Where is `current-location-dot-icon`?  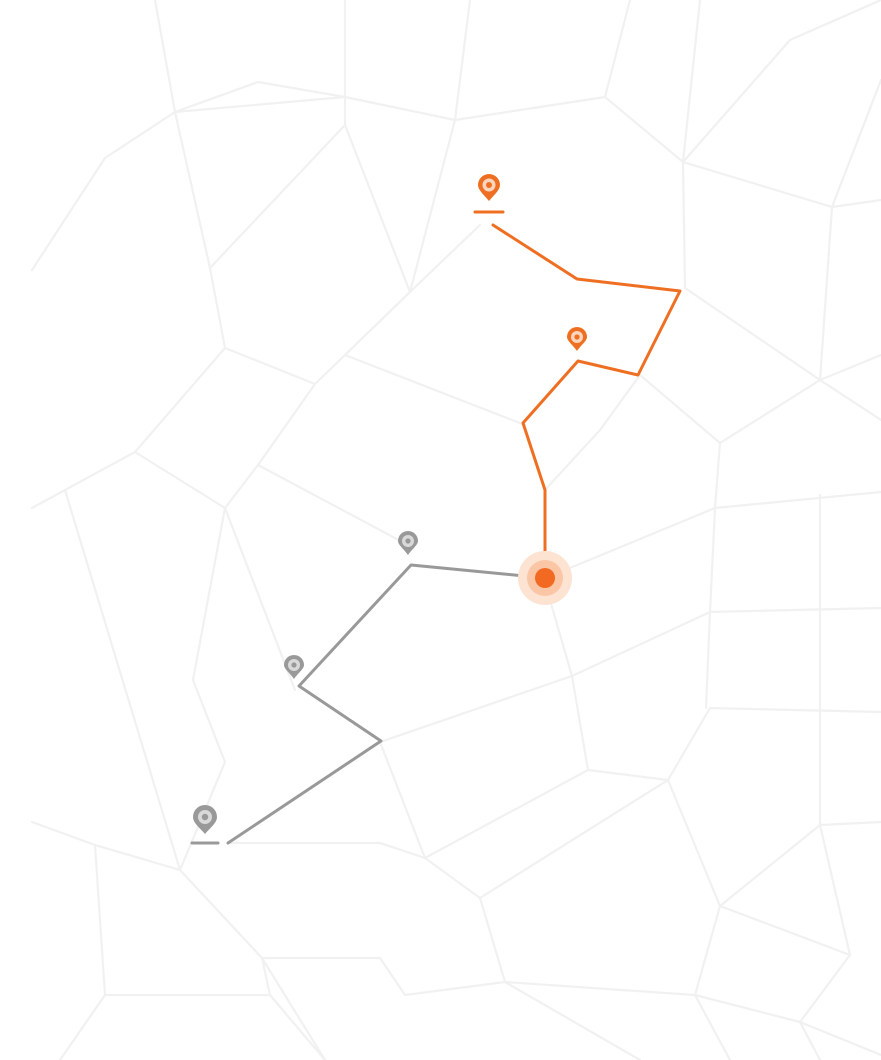
current-location-dot-icon is located at coordinates (545, 578).